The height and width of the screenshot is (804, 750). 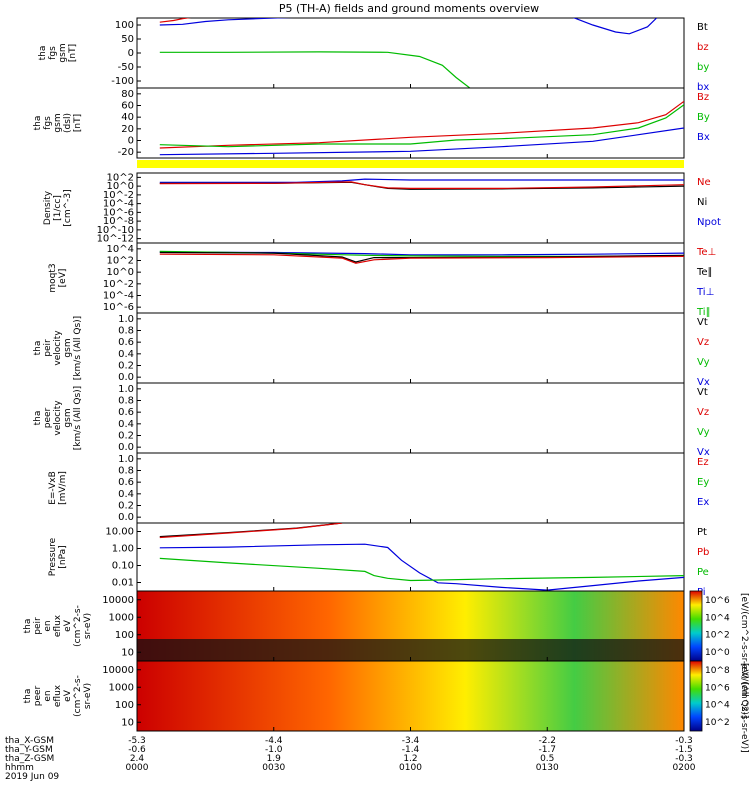 What do you see at coordinates (709, 222) in the screenshot?
I see `legend-entry: Npot` at bounding box center [709, 222].